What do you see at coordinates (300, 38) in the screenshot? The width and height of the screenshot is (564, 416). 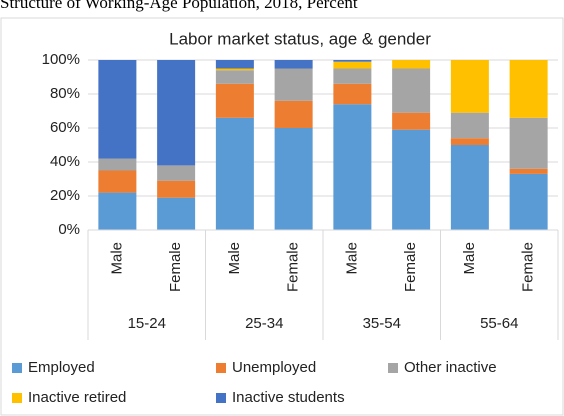 I see `chart-subtitle: Labor market status, age & gender` at bounding box center [300, 38].